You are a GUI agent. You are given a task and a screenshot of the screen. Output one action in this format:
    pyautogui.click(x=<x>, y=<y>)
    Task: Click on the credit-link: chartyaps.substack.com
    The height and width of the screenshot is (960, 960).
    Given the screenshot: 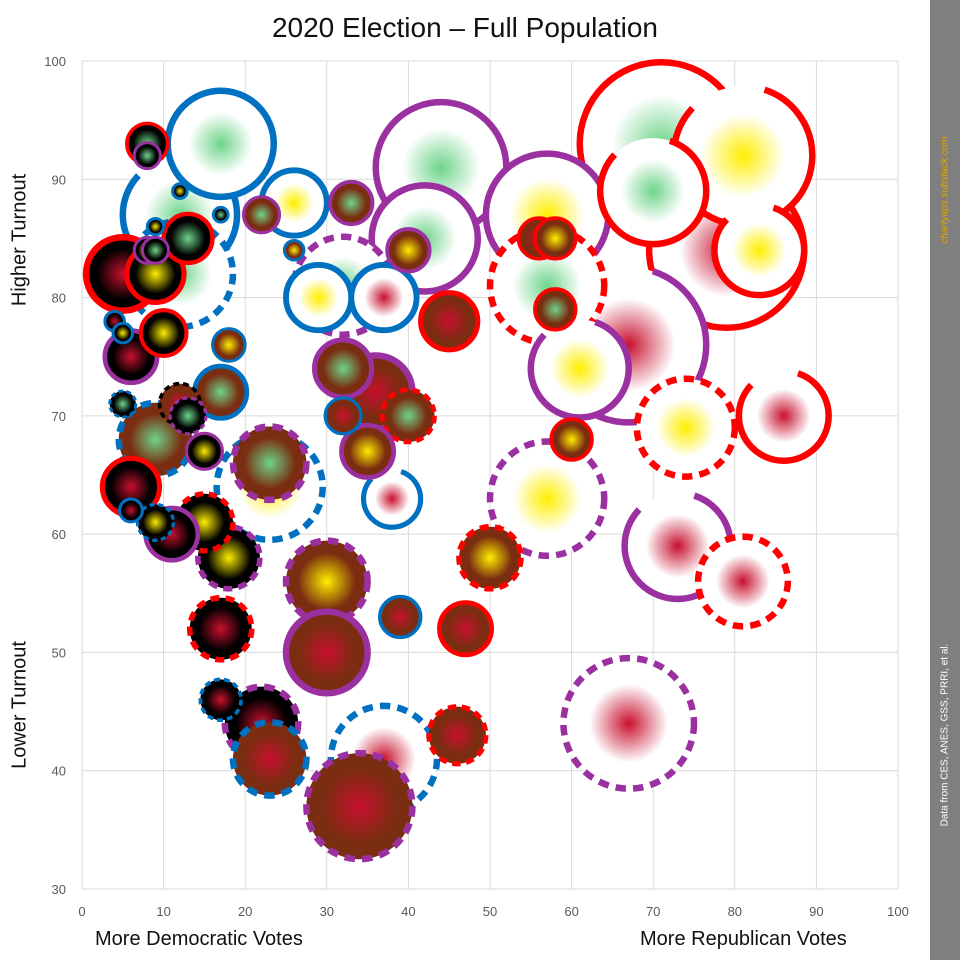 What is the action you would take?
    pyautogui.click(x=945, y=190)
    